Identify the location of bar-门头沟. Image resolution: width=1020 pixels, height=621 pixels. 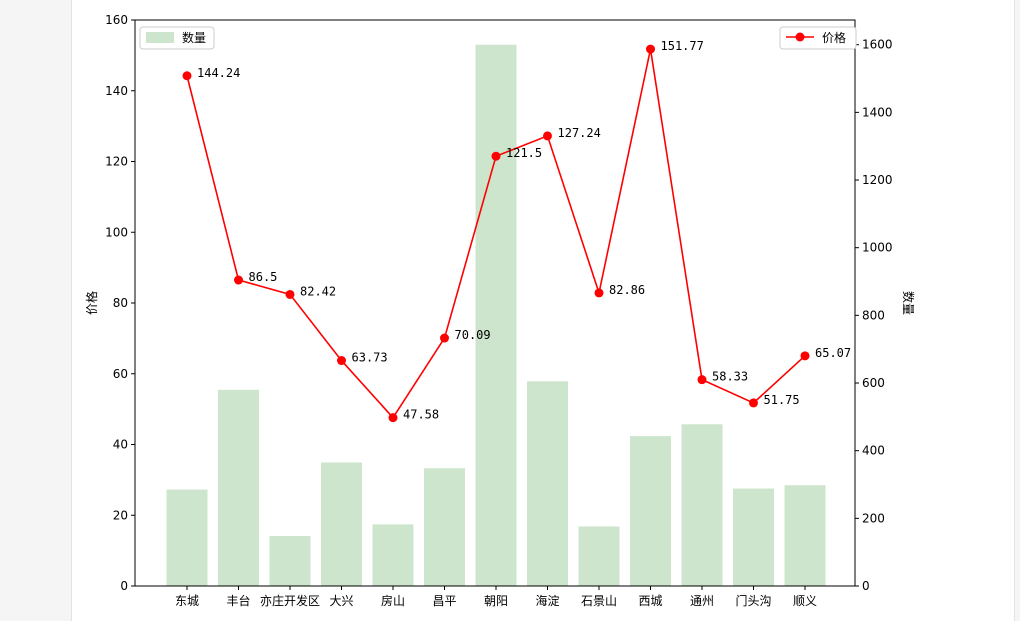
(753, 537).